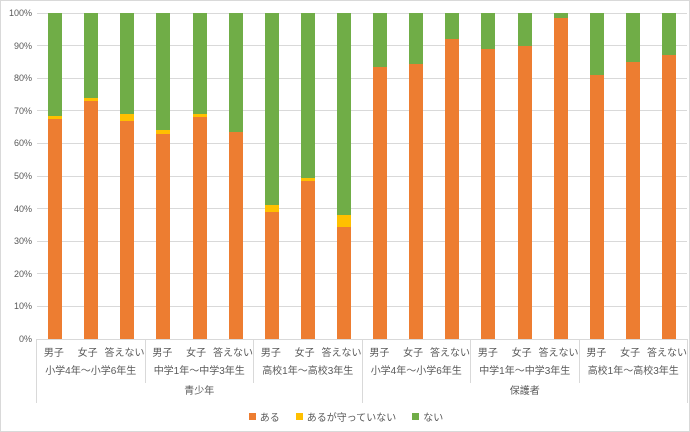 This screenshot has height=432, width=690. I want to click on y-axis-tick-label: 20%, so click(22, 273).